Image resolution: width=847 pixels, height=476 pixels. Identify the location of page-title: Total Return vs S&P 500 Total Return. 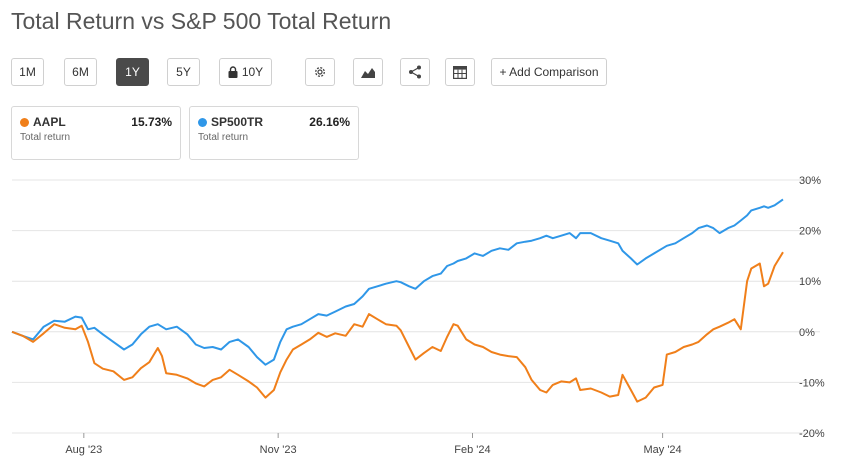
(201, 21).